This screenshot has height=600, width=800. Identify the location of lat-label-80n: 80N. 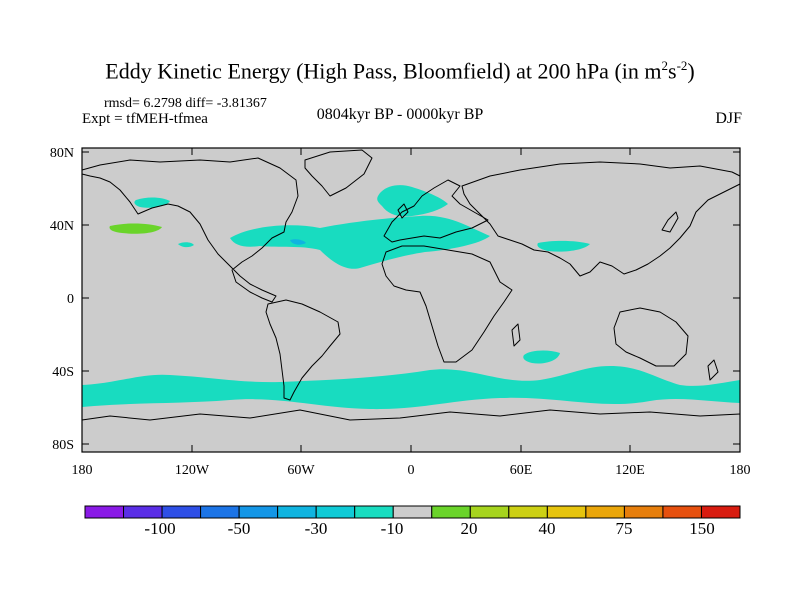
(62, 153).